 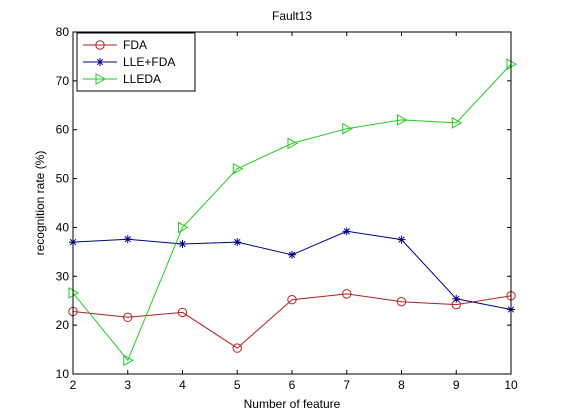 What do you see at coordinates (63, 276) in the screenshot?
I see `y-tick-label: 30` at bounding box center [63, 276].